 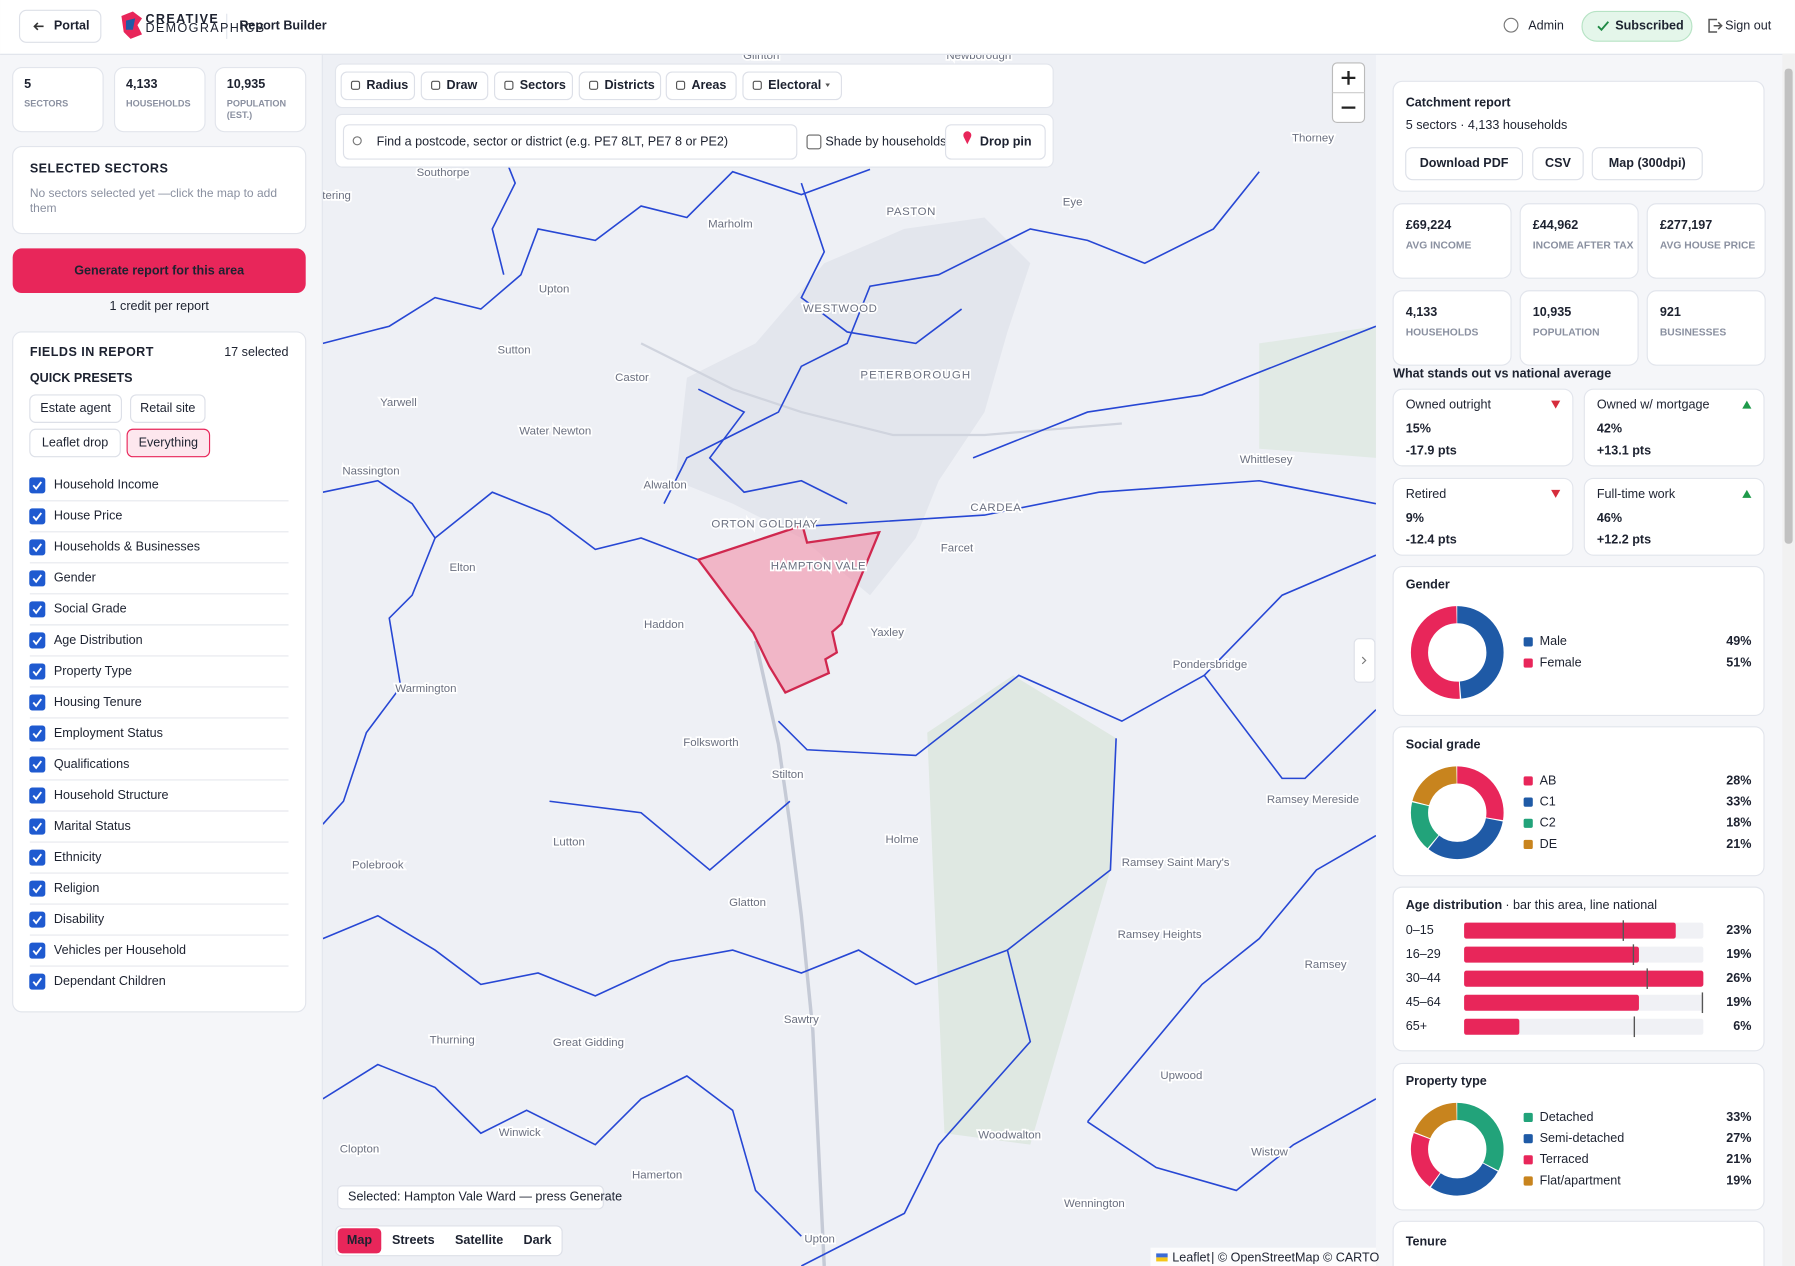 I want to click on generate-button, so click(x=159, y=271).